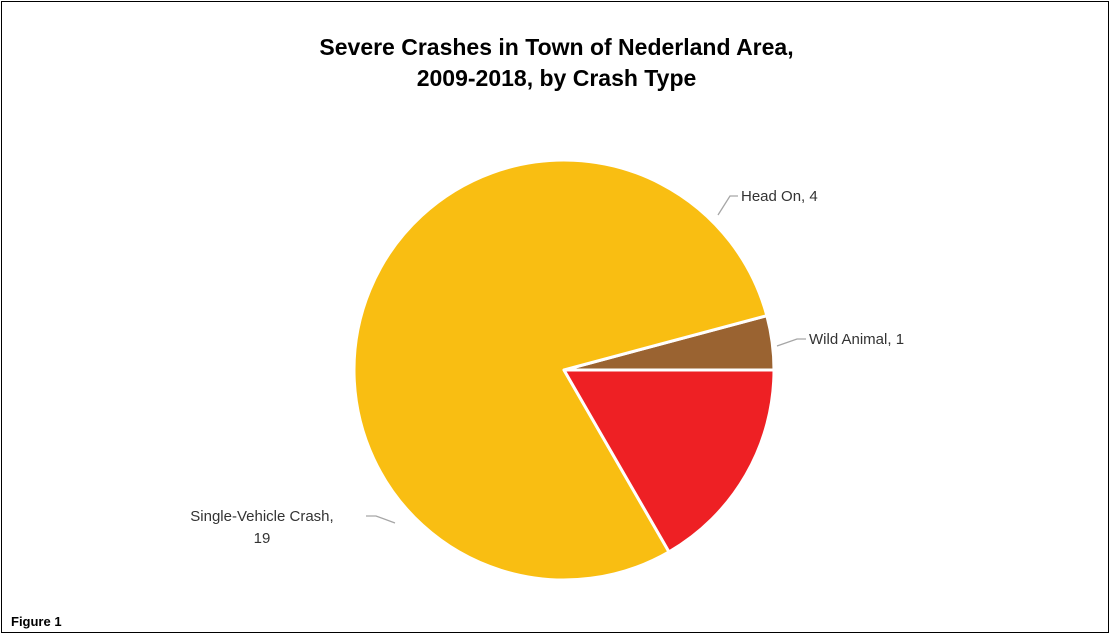 The width and height of the screenshot is (1111, 635). What do you see at coordinates (261, 527) in the screenshot?
I see `data-label: Single-Vehicle Crash, 19` at bounding box center [261, 527].